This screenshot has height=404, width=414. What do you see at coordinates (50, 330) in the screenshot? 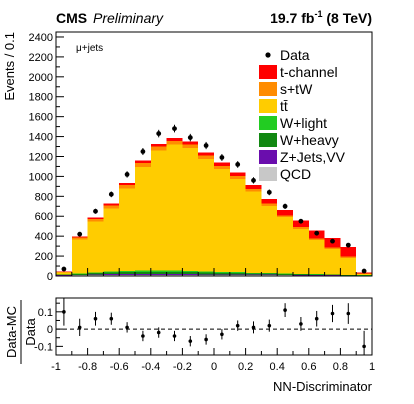
I see `ratio-y-tick-label: 0` at bounding box center [50, 330].